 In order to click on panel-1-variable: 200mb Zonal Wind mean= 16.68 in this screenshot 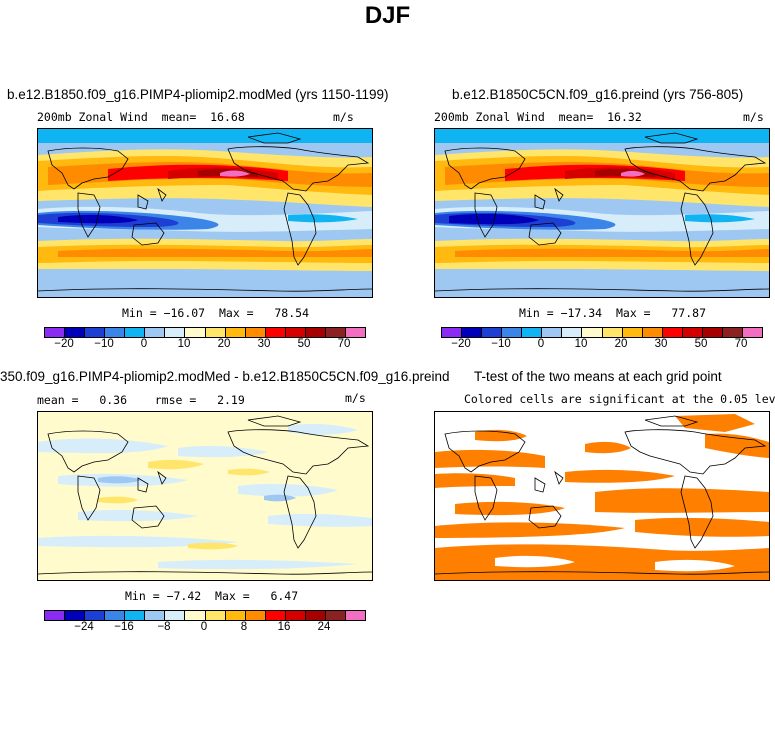, I will do `click(141, 117)`.